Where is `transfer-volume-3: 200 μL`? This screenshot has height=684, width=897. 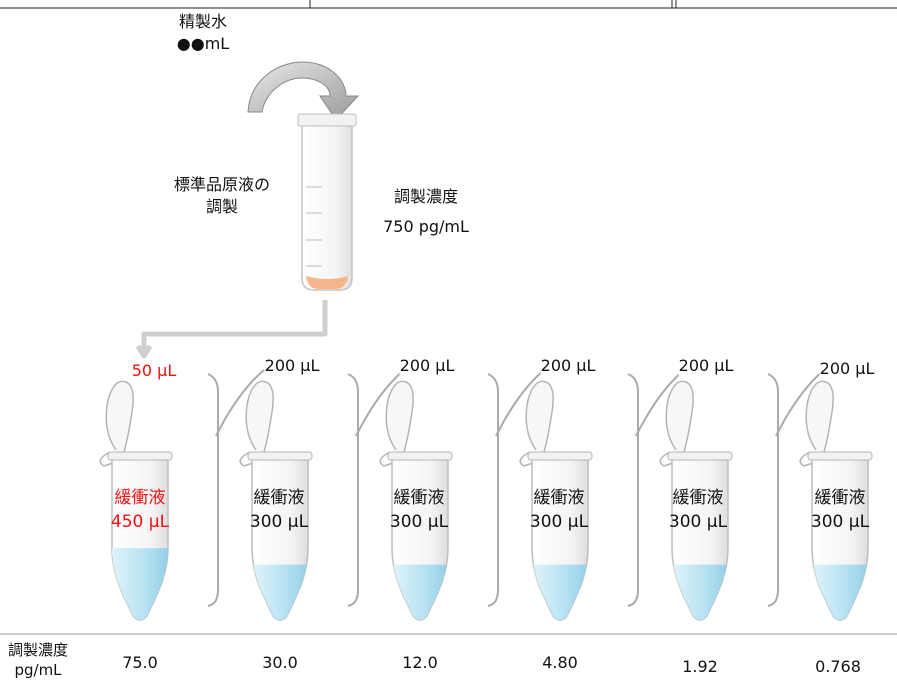
transfer-volume-3: 200 μL is located at coordinates (427, 366).